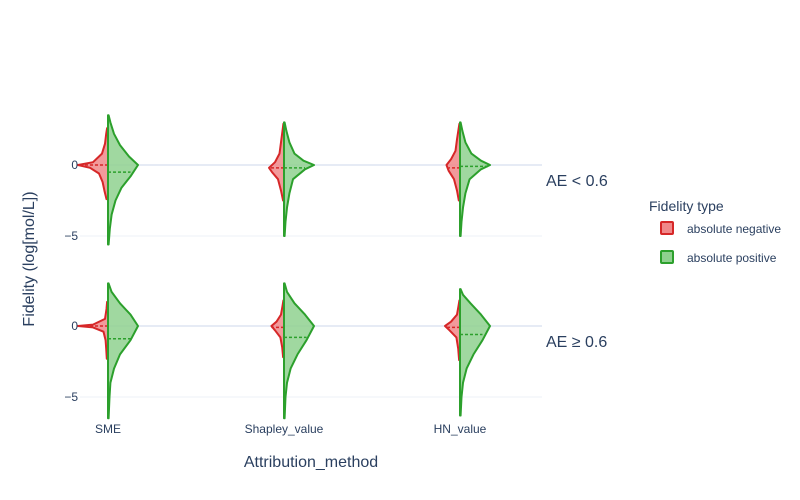 The image size is (800, 500). I want to click on facet-label: AE < 0.6, so click(577, 181).